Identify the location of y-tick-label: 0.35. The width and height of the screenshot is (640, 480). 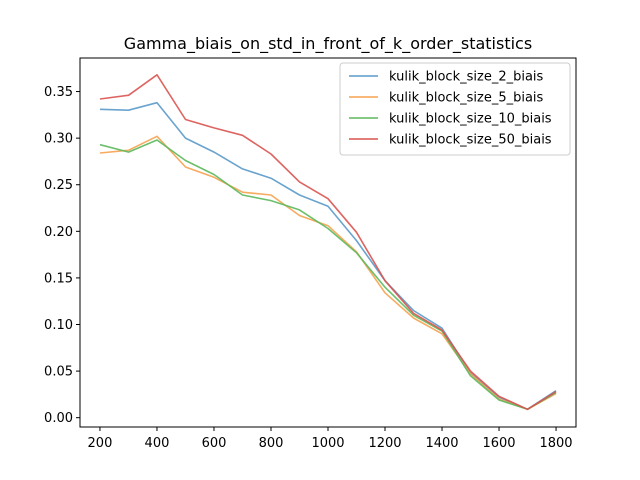
(58, 92).